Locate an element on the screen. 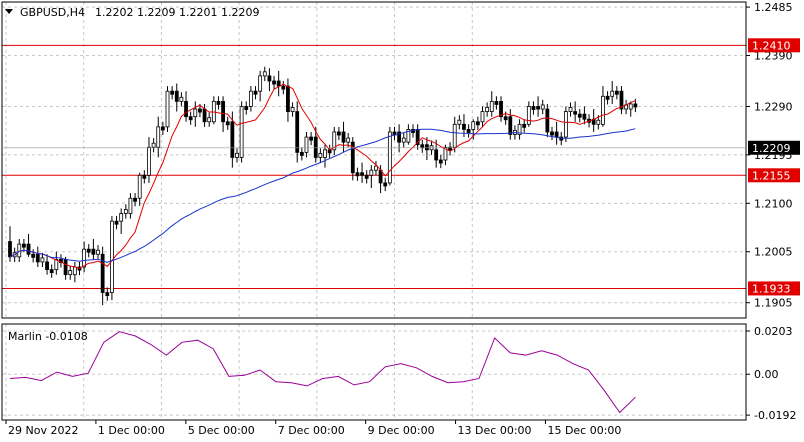 Image resolution: width=804 pixels, height=442 pixels. level-tag-label: 1.2155 is located at coordinates (771, 175).